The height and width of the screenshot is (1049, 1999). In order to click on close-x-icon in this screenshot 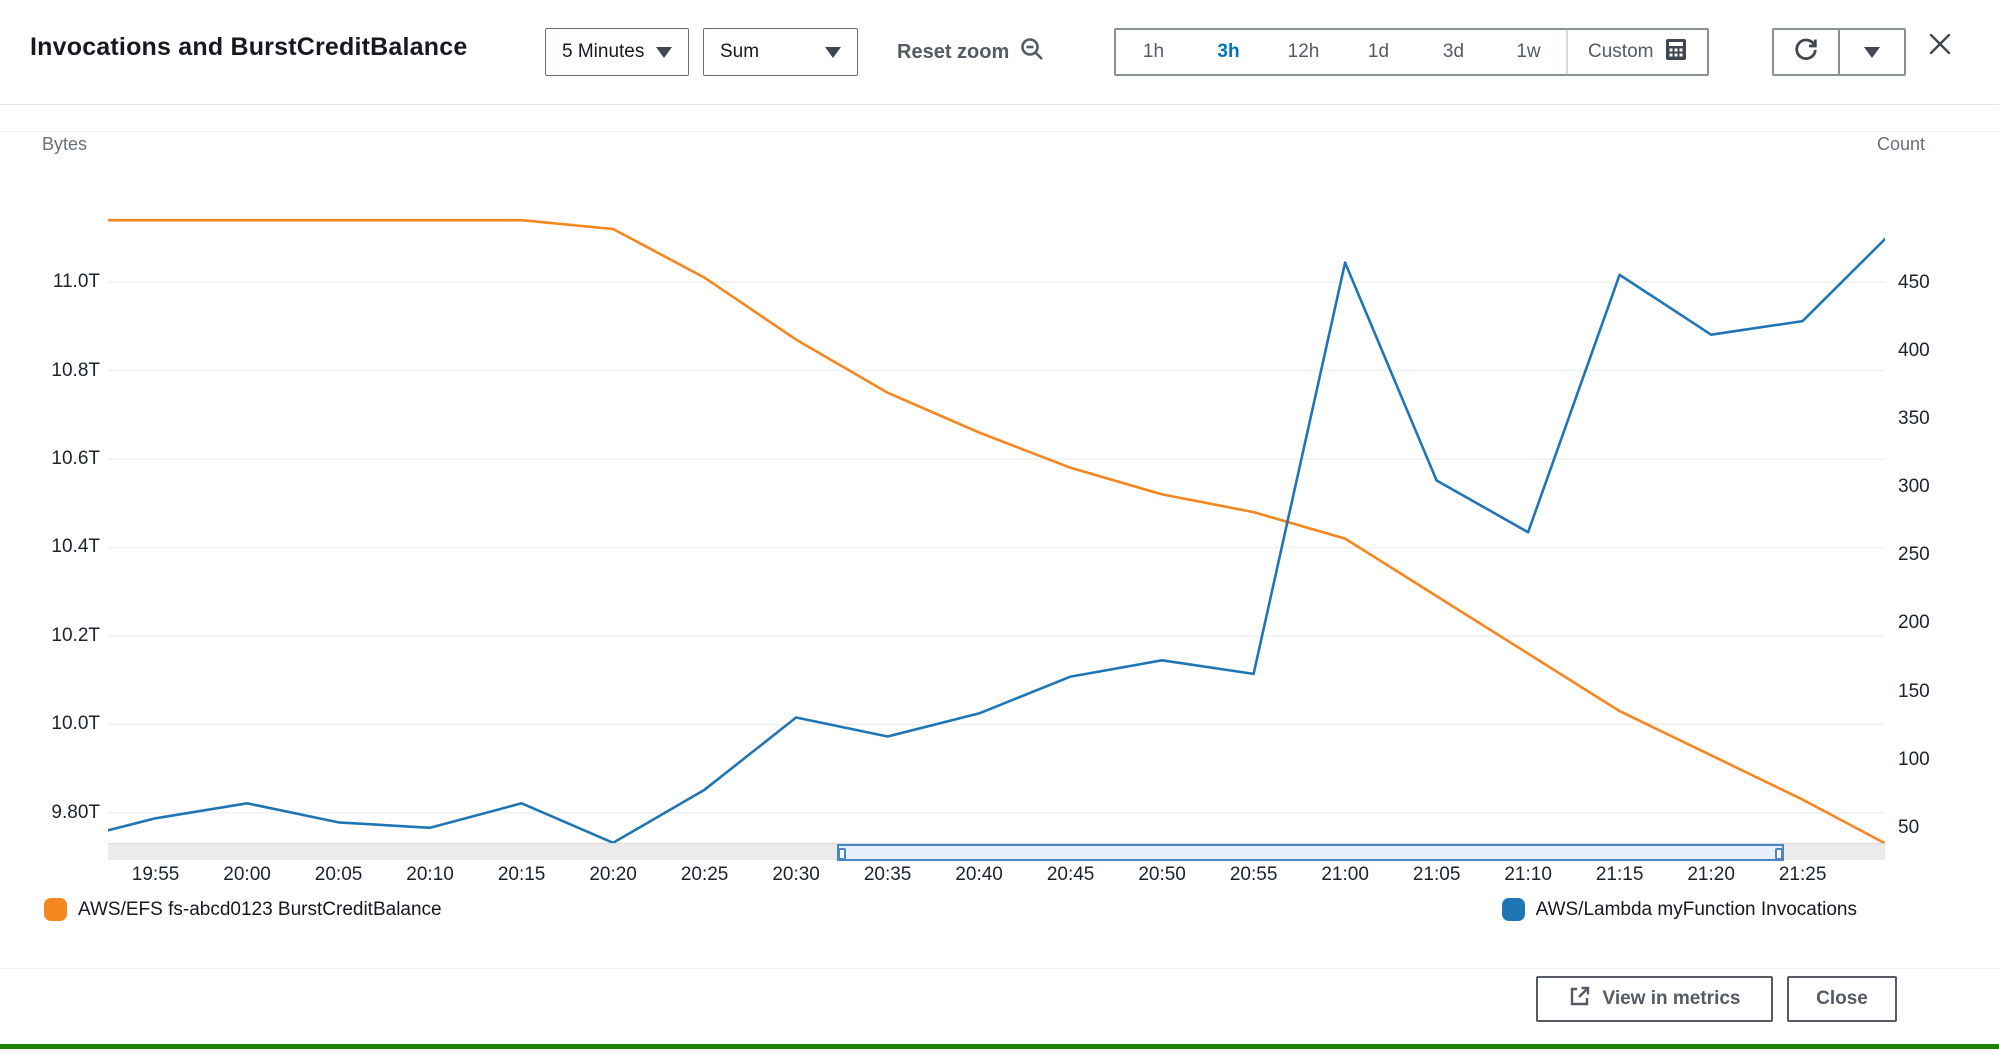, I will do `click(1940, 46)`.